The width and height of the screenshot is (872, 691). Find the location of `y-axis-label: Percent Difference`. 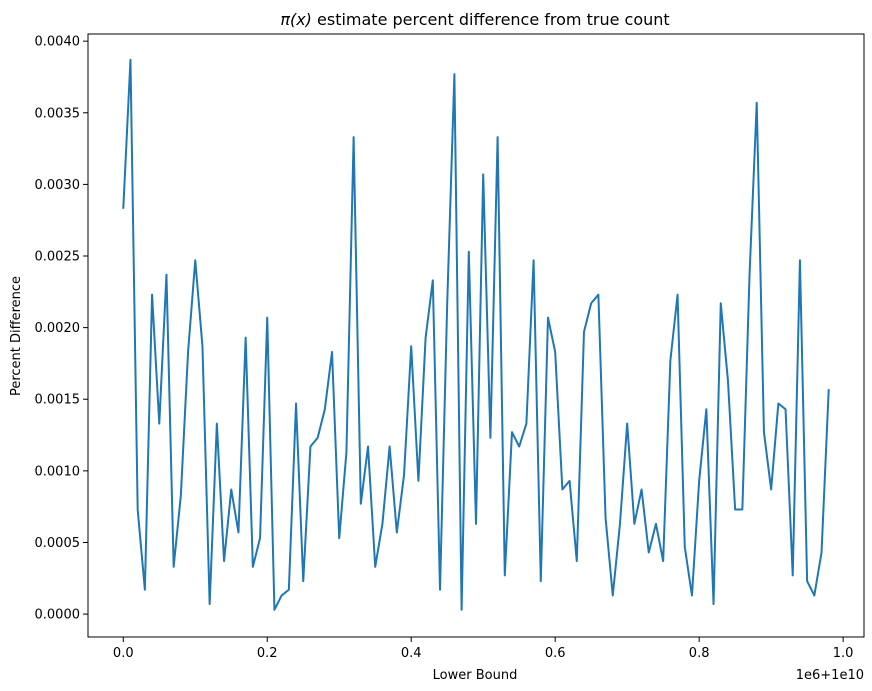

y-axis-label: Percent Difference is located at coordinates (16, 336).